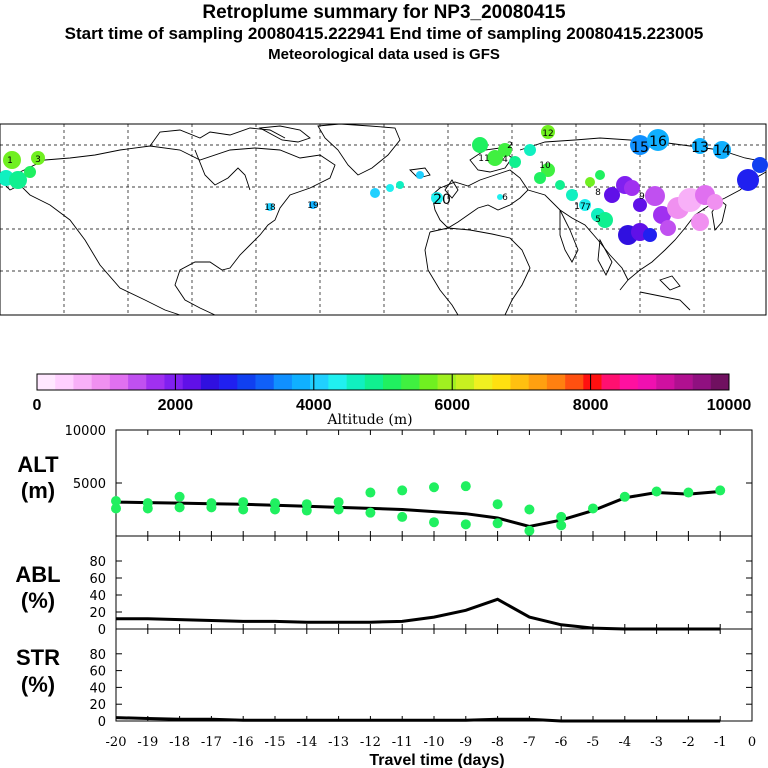  Describe the element at coordinates (147, 742) in the screenshot. I see `x-tick-label: -19` at that location.